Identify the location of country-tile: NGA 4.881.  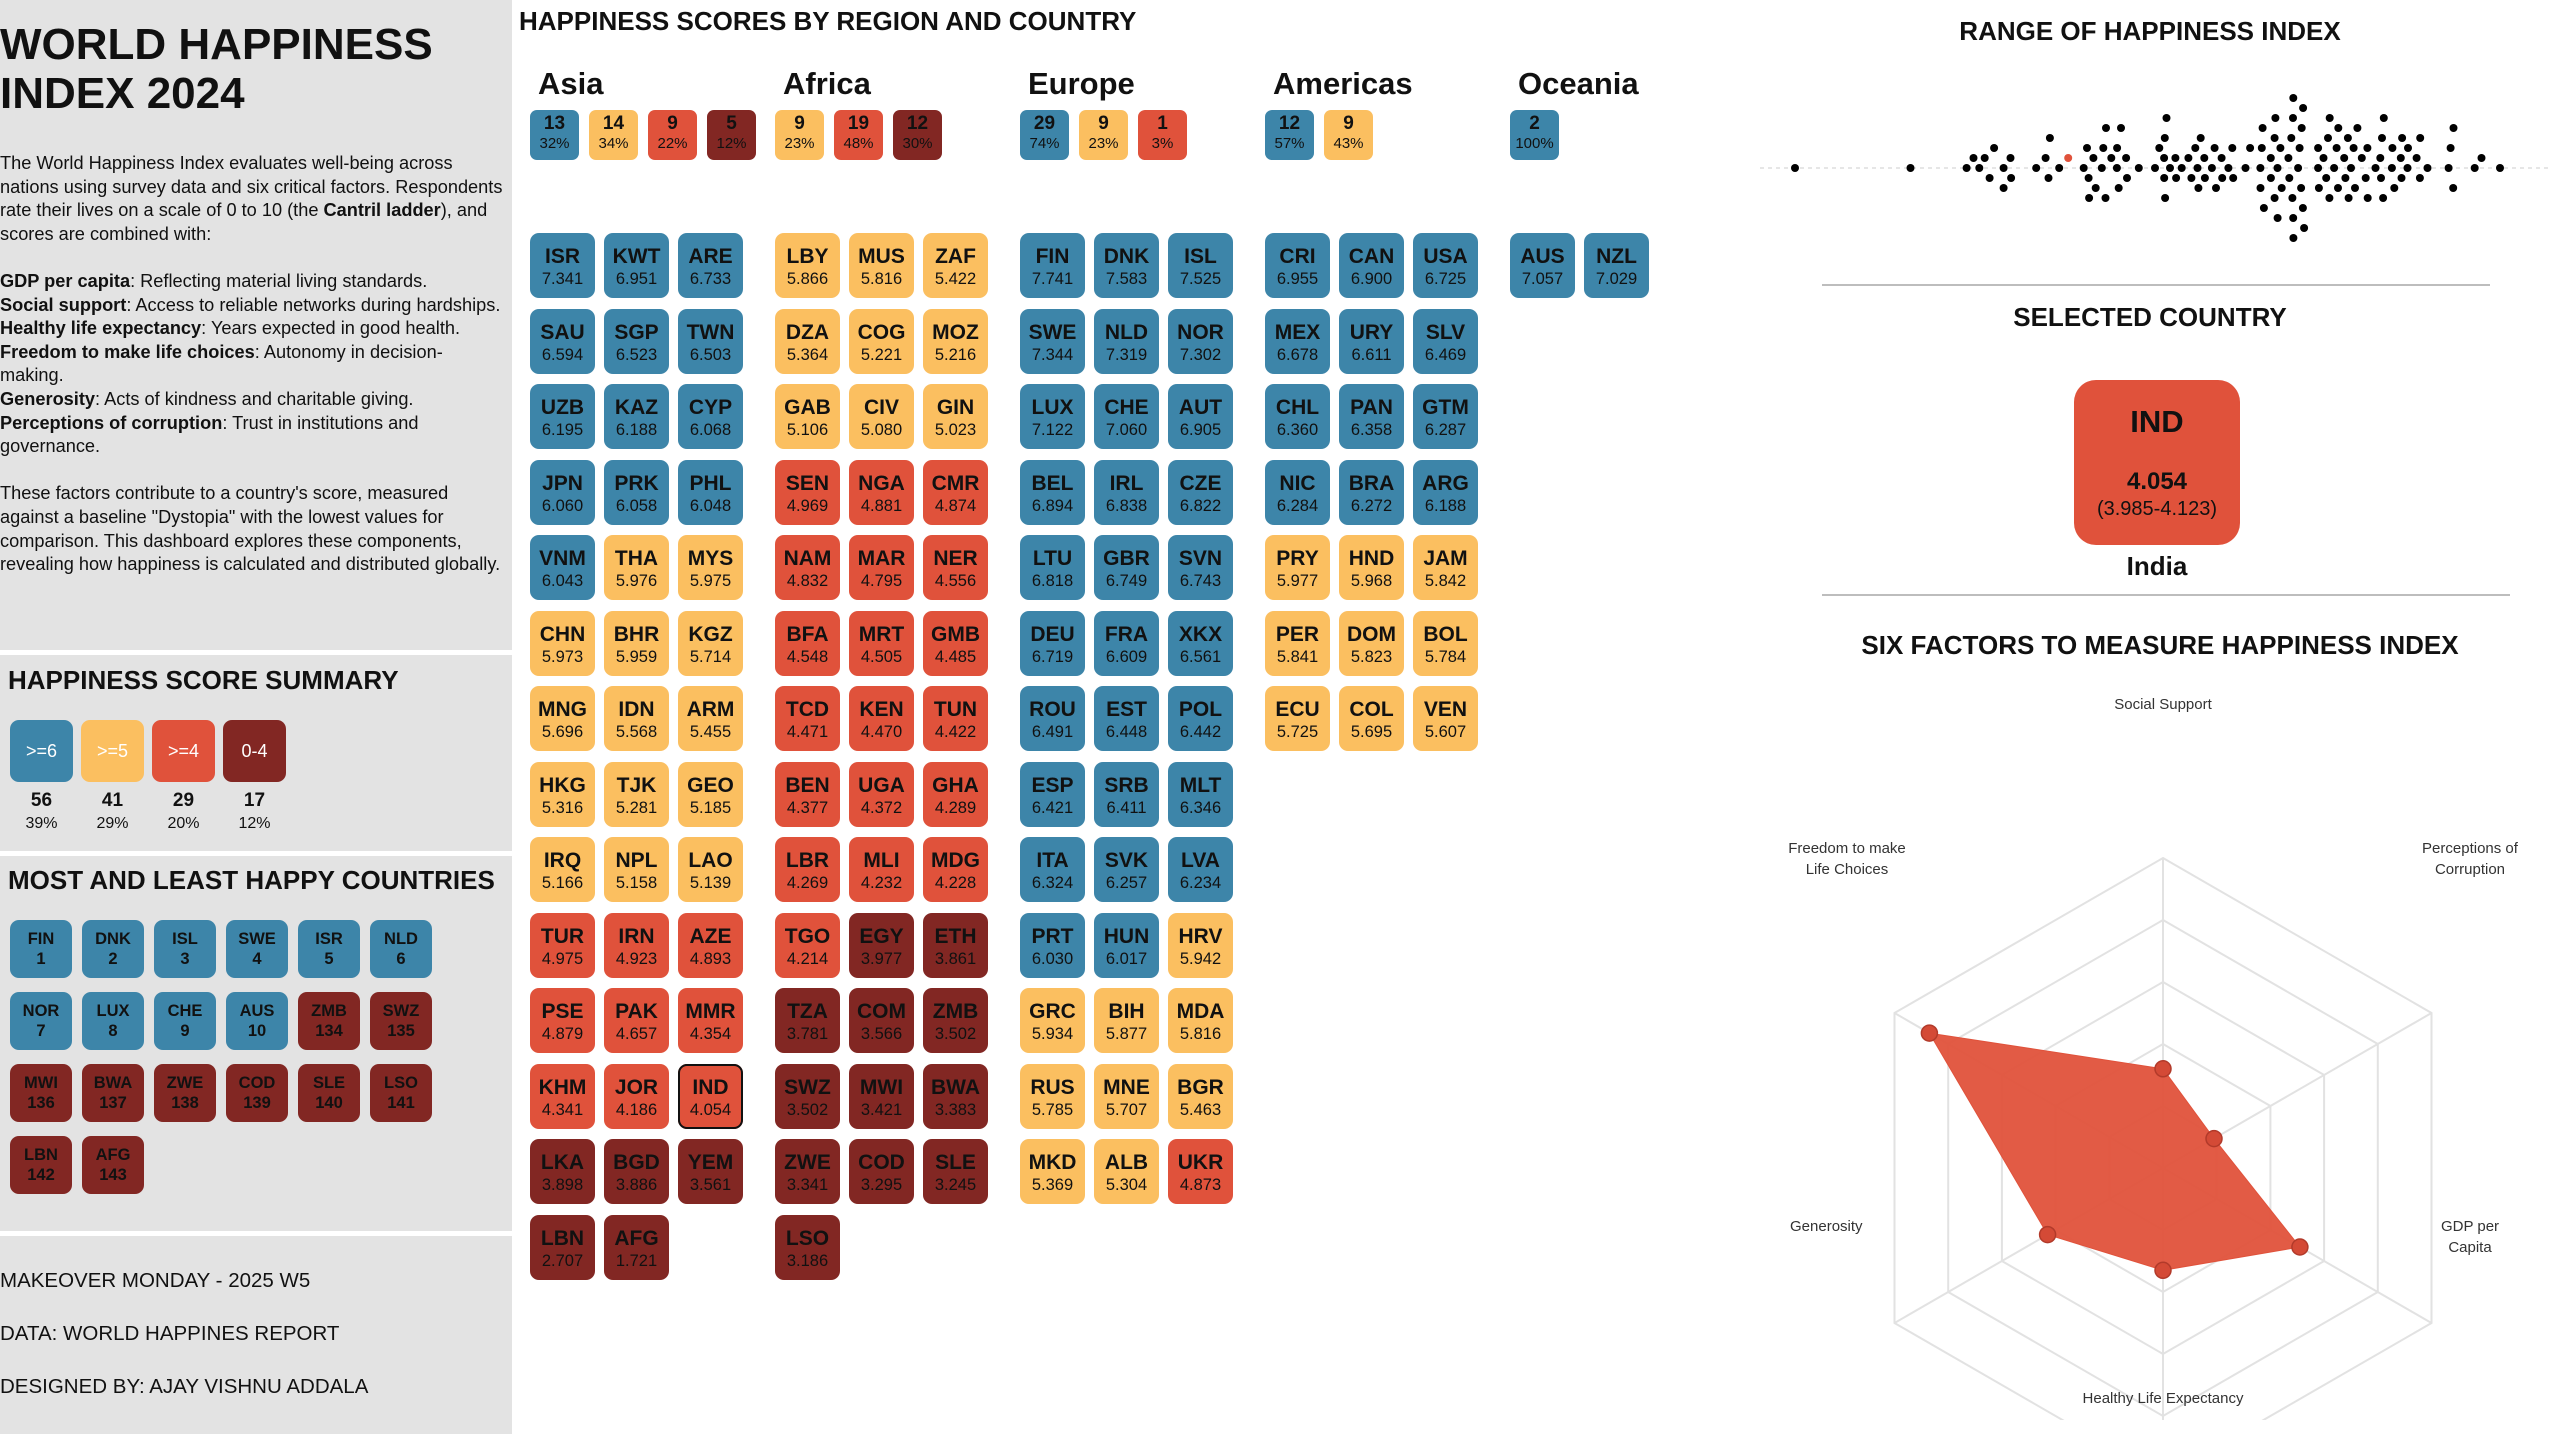
(881, 492).